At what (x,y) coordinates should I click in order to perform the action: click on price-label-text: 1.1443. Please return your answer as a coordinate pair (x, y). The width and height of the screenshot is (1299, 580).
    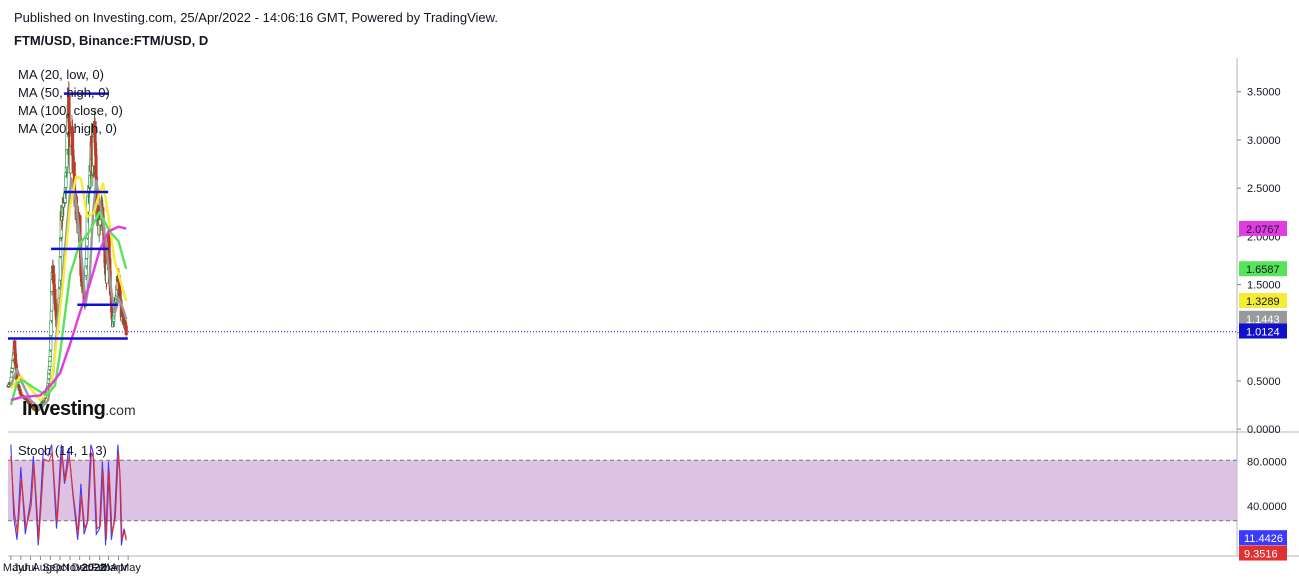
    Looking at the image, I should click on (1263, 320).